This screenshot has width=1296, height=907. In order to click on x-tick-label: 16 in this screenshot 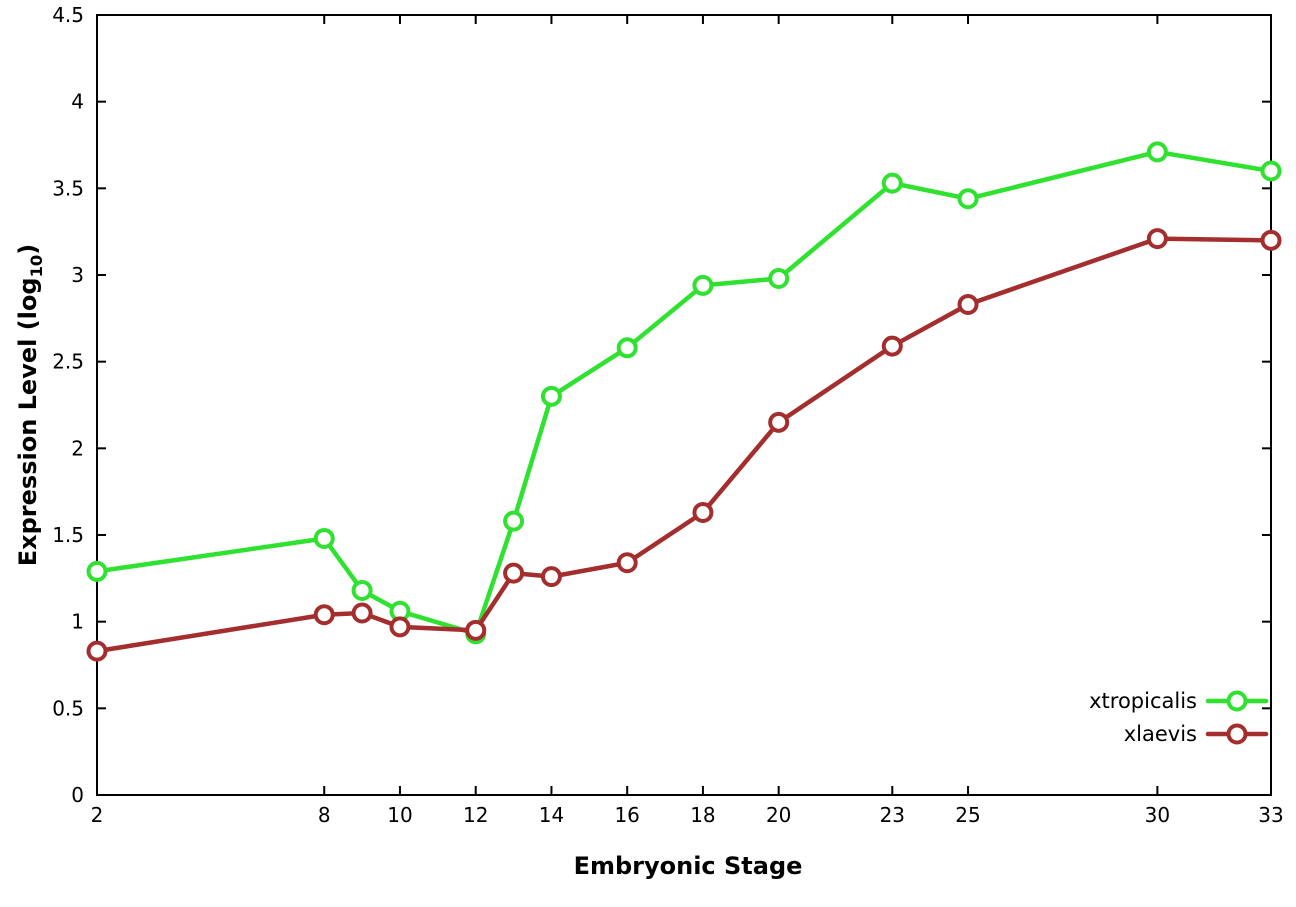, I will do `click(626, 815)`.